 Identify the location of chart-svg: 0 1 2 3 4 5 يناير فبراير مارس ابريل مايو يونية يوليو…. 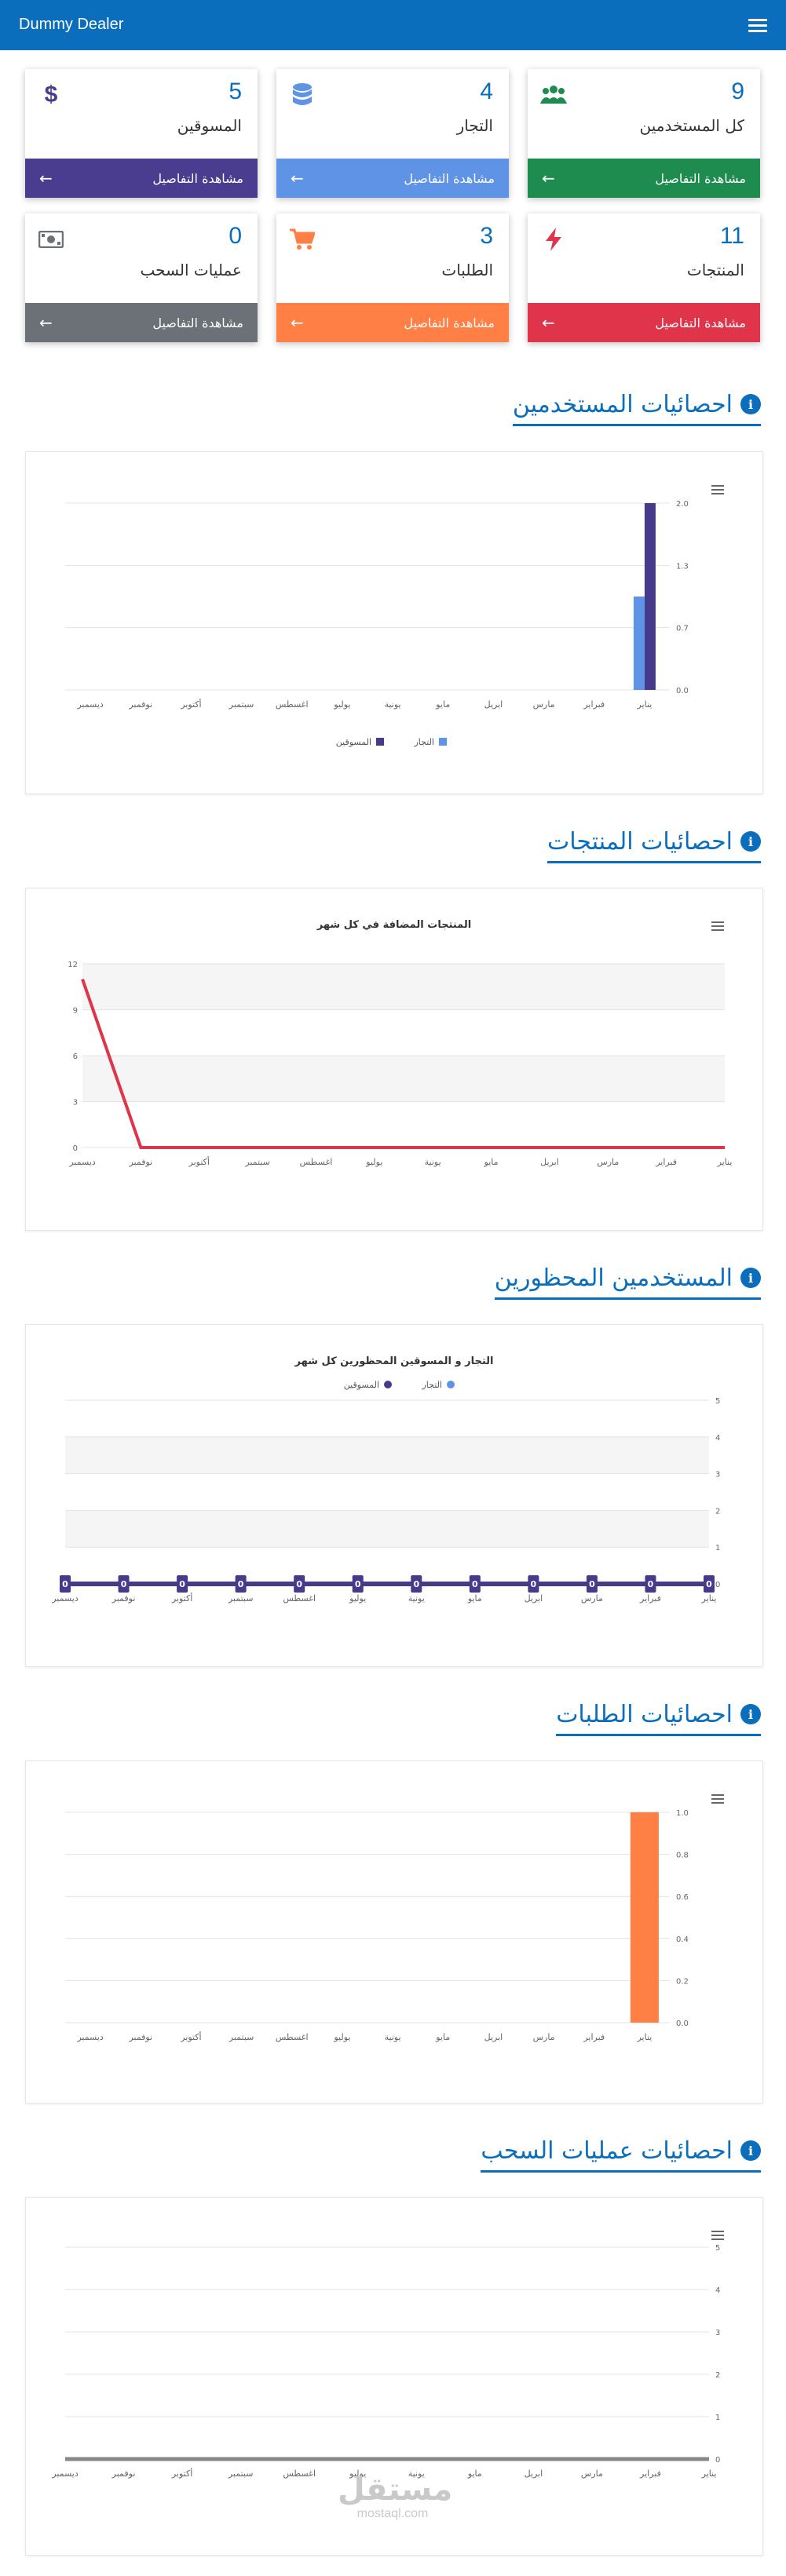
(387, 2355).